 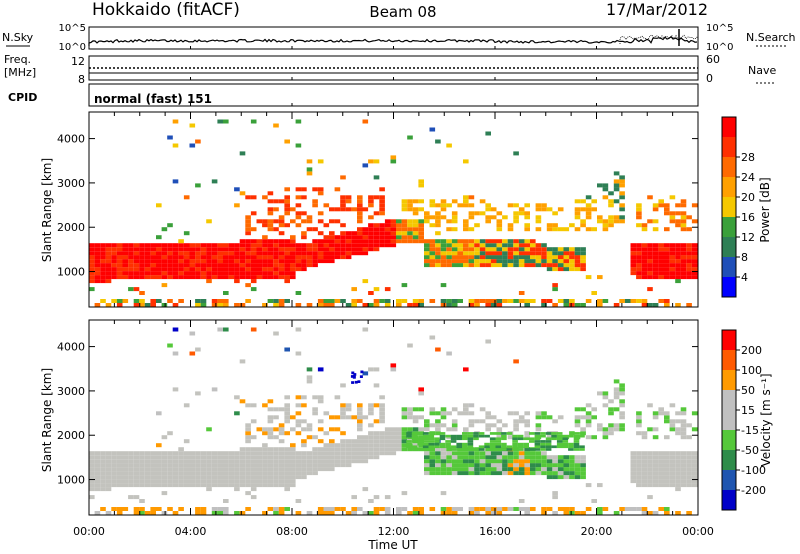 I want to click on velocity-colorbar-tick: -50, so click(x=750, y=450).